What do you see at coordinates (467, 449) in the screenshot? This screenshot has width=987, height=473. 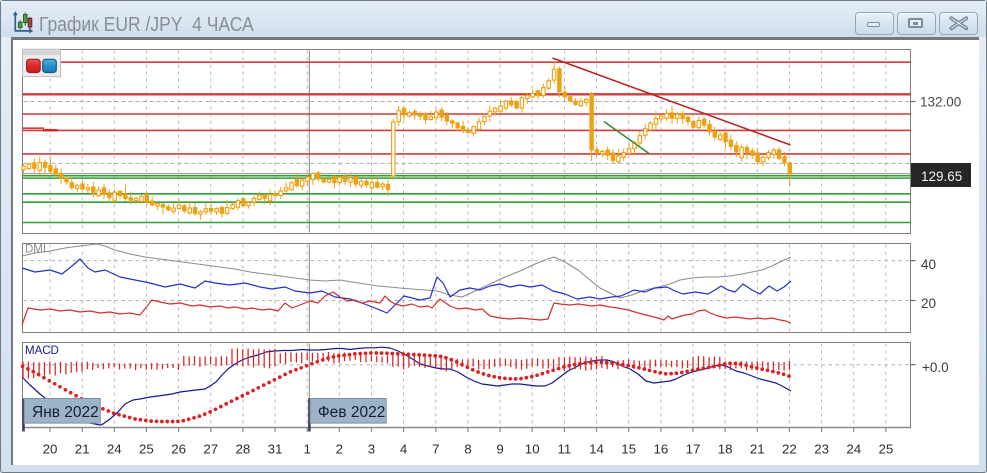 I see `svg-text: 8` at bounding box center [467, 449].